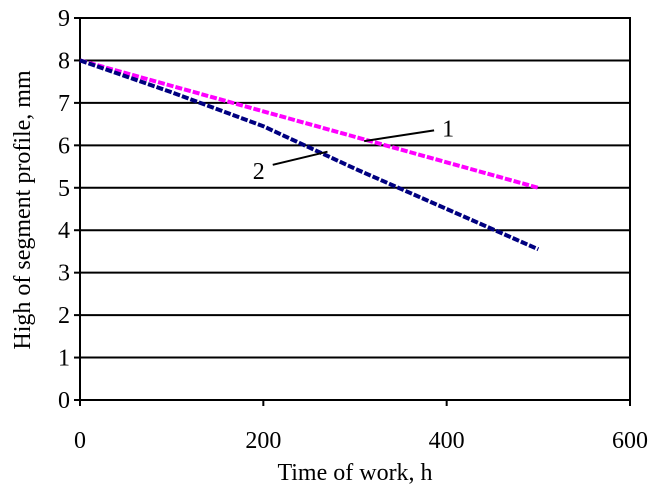 Image resolution: width=662 pixels, height=495 pixels. What do you see at coordinates (64, 316) in the screenshot?
I see `y-tick-label-2: 2` at bounding box center [64, 316].